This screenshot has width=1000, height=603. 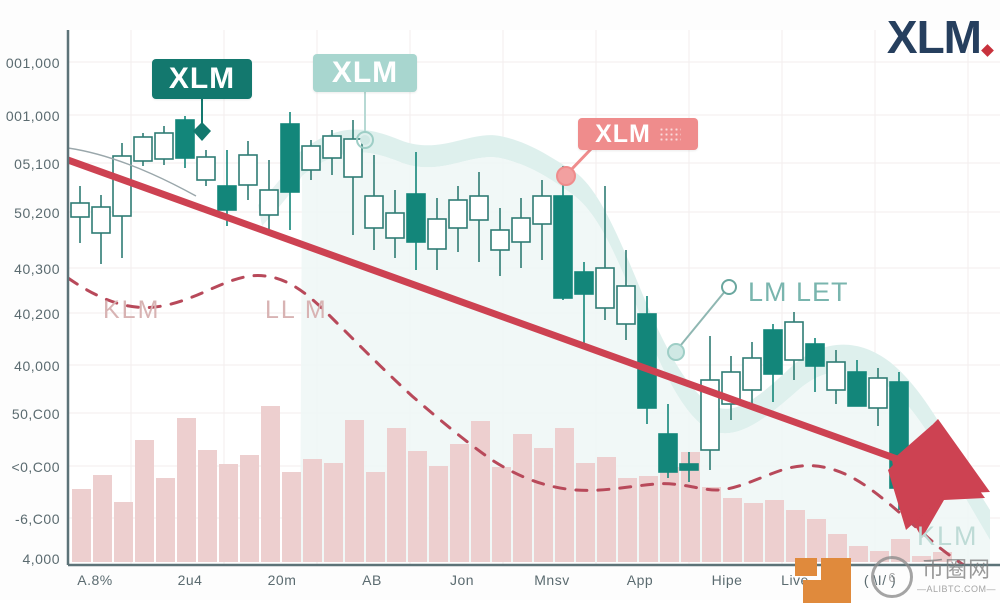 I want to click on site-watermark: 6 币圈网 —ALIBTC.COM—, so click(x=933, y=577).